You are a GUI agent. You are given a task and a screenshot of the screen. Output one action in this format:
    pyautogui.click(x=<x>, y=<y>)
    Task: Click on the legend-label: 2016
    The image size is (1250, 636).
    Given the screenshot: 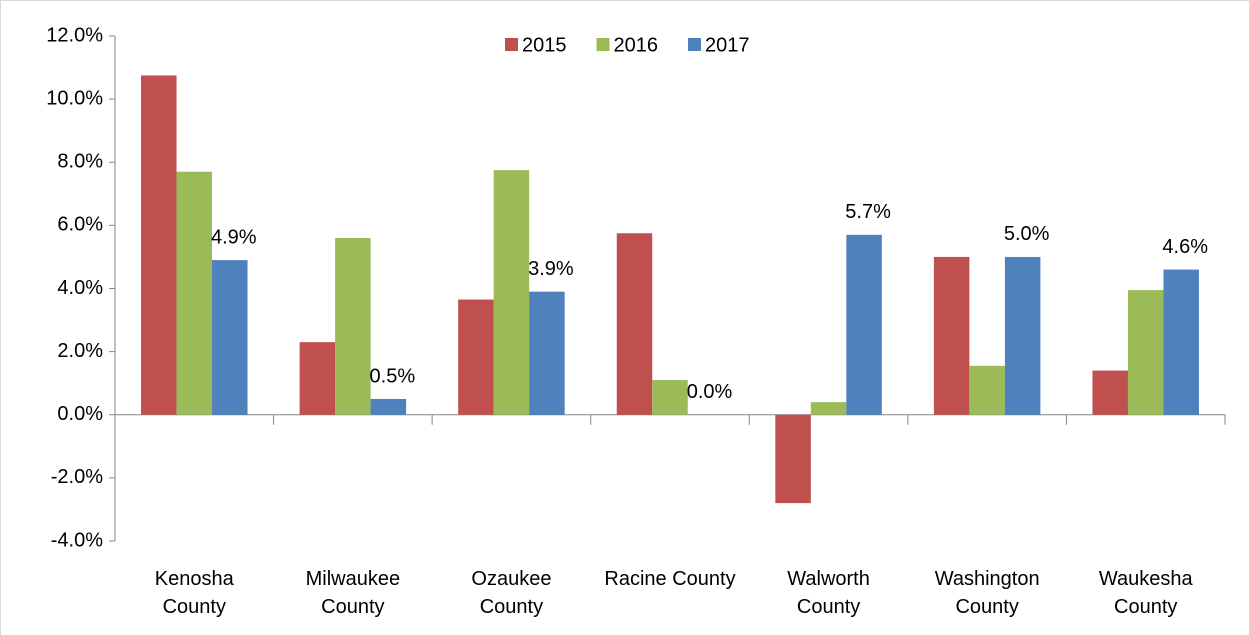 What is the action you would take?
    pyautogui.click(x=636, y=45)
    